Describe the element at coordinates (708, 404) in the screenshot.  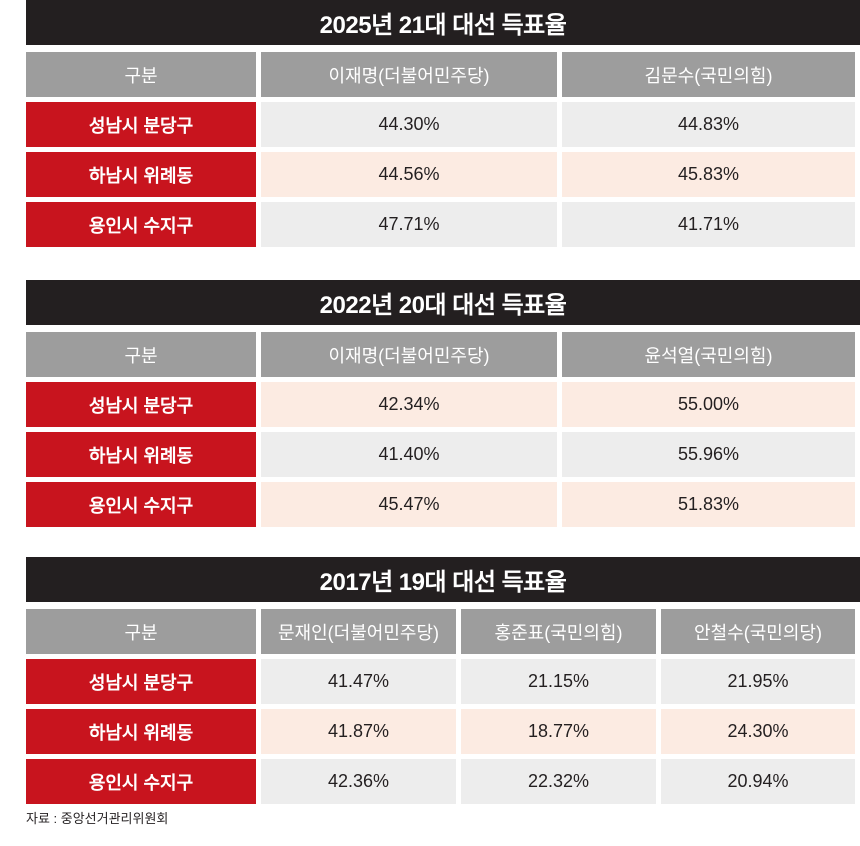
I see `vote-share-cell: 55.00%` at that location.